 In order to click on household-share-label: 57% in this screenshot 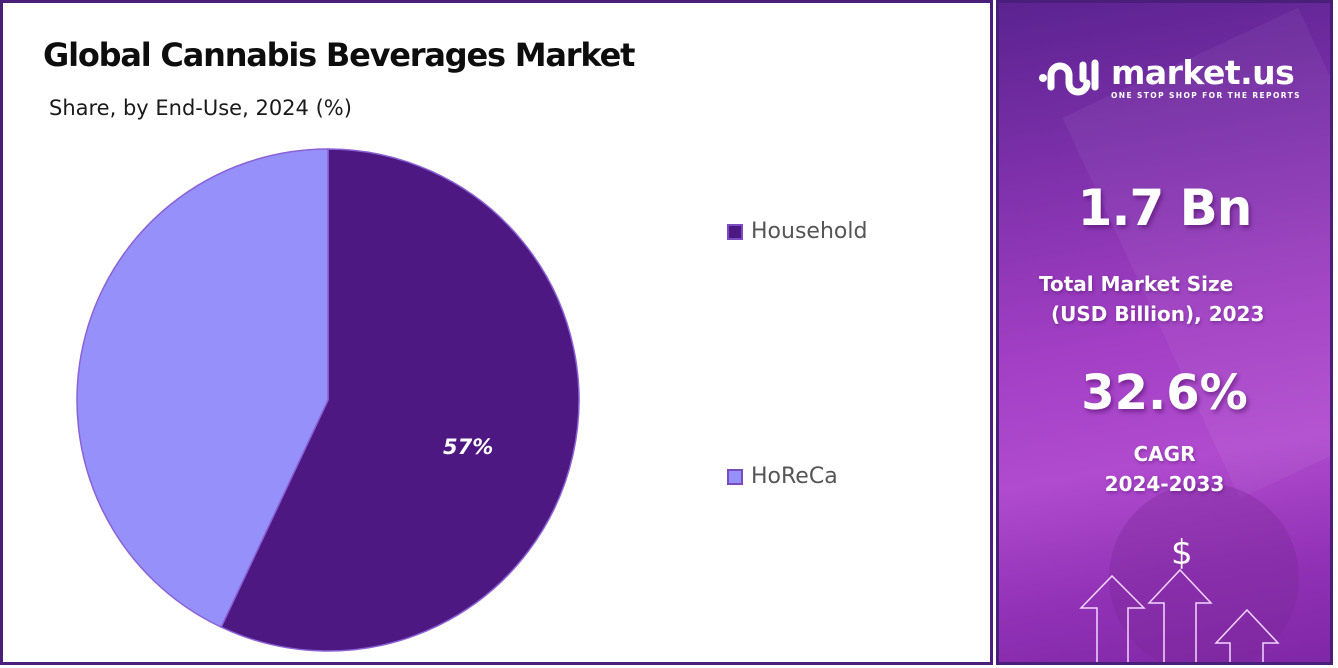, I will do `click(468, 447)`.